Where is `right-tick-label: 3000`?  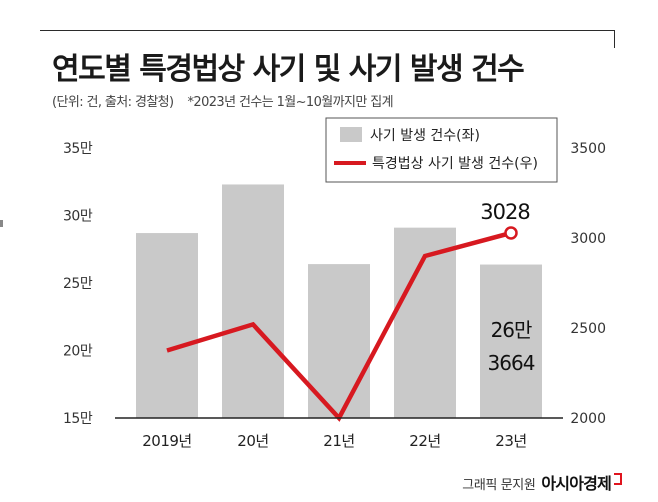
right-tick-label: 3000 is located at coordinates (588, 239).